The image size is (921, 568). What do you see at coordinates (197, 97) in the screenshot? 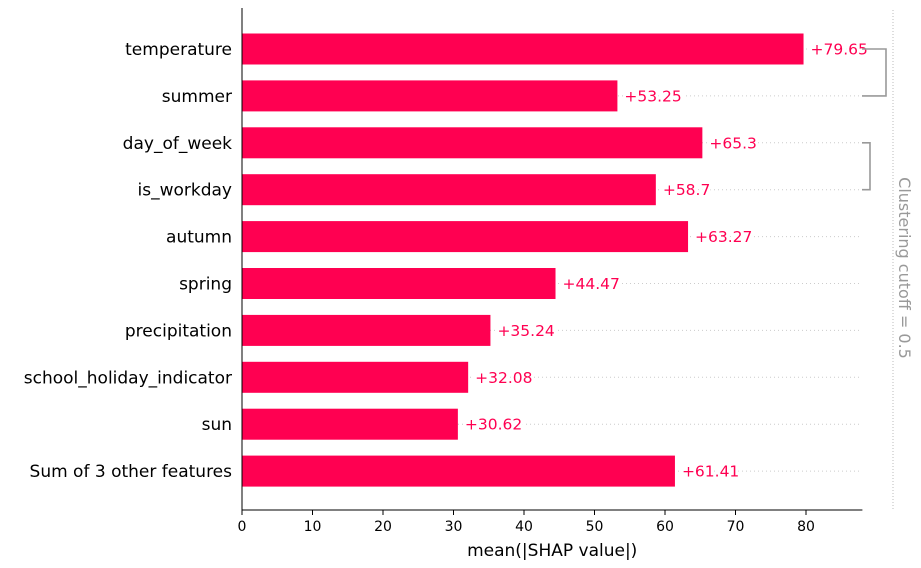
I see `category-label: summer` at bounding box center [197, 97].